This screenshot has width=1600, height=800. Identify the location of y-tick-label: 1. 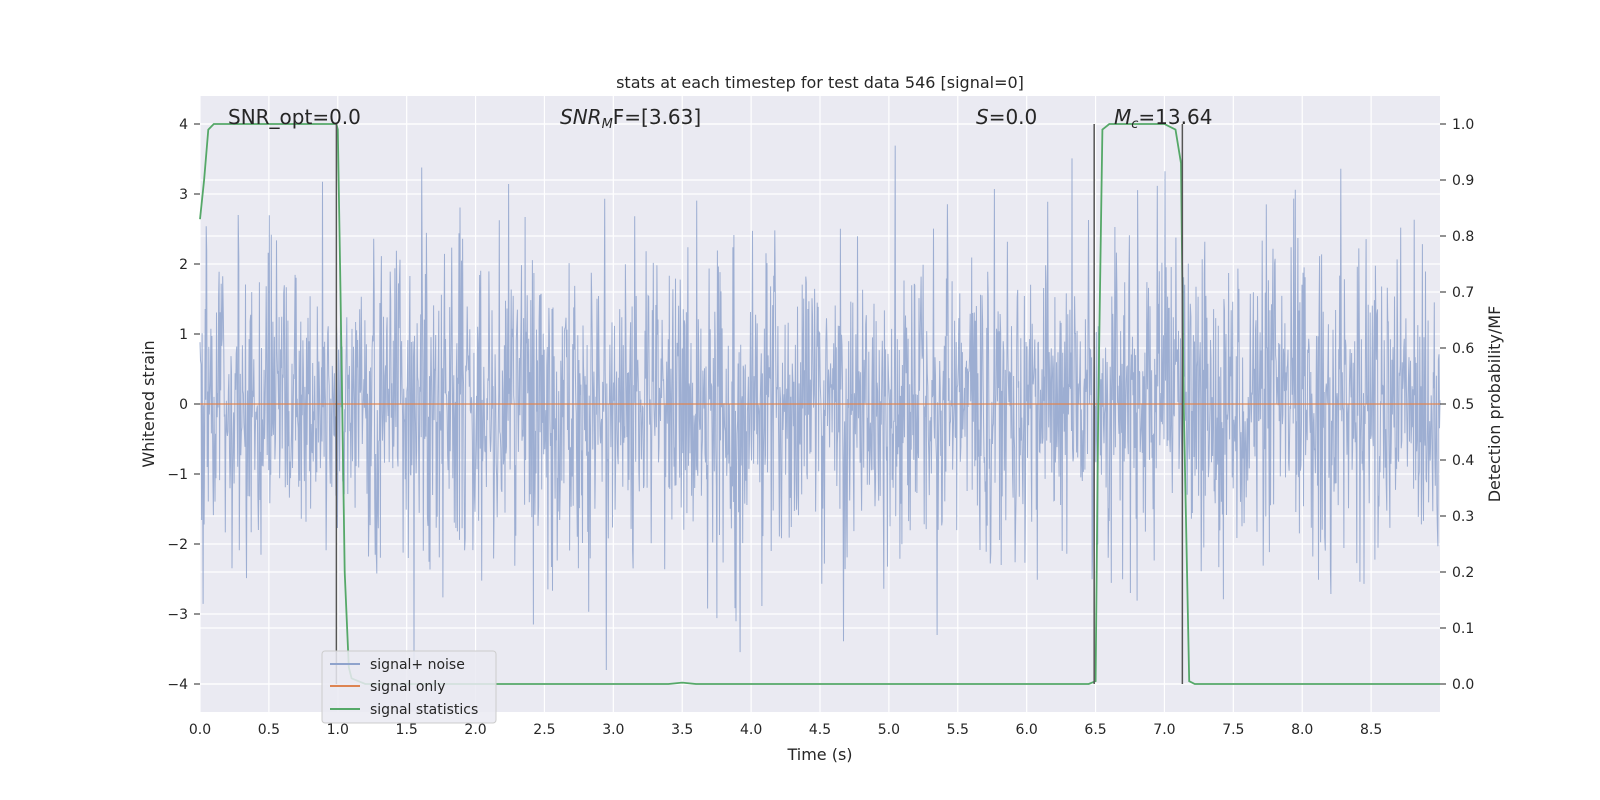
(183, 335).